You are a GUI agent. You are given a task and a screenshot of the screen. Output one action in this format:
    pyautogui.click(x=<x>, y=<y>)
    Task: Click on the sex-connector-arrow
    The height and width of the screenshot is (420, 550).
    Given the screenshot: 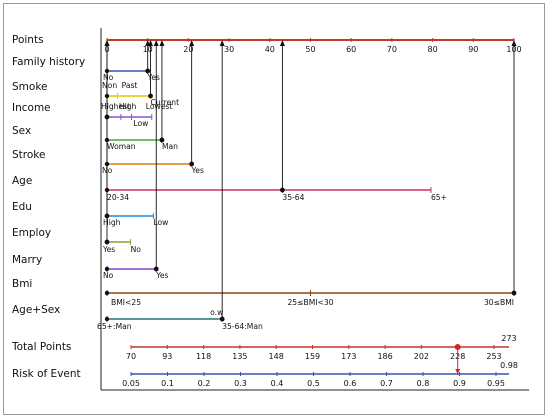 What is the action you would take?
    pyautogui.click(x=162, y=43)
    